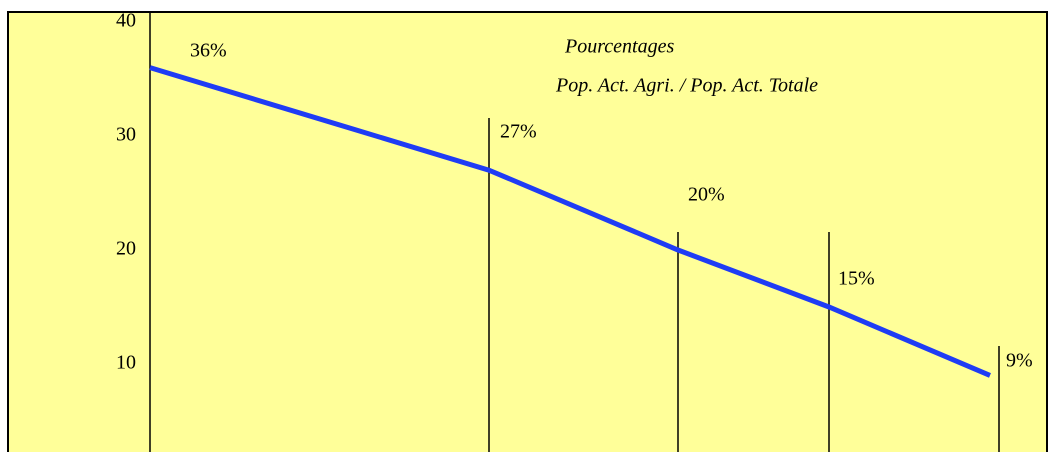 Image resolution: width=1052 pixels, height=452 pixels. What do you see at coordinates (856, 279) in the screenshot?
I see `data-label: 15%` at bounding box center [856, 279].